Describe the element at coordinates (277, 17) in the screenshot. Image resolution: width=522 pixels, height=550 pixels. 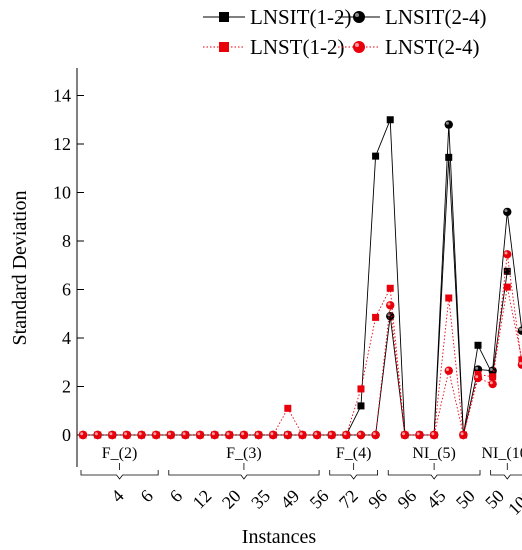
I see `legend-entry-lnsit-1-2: LNSIT(1-2)` at that location.